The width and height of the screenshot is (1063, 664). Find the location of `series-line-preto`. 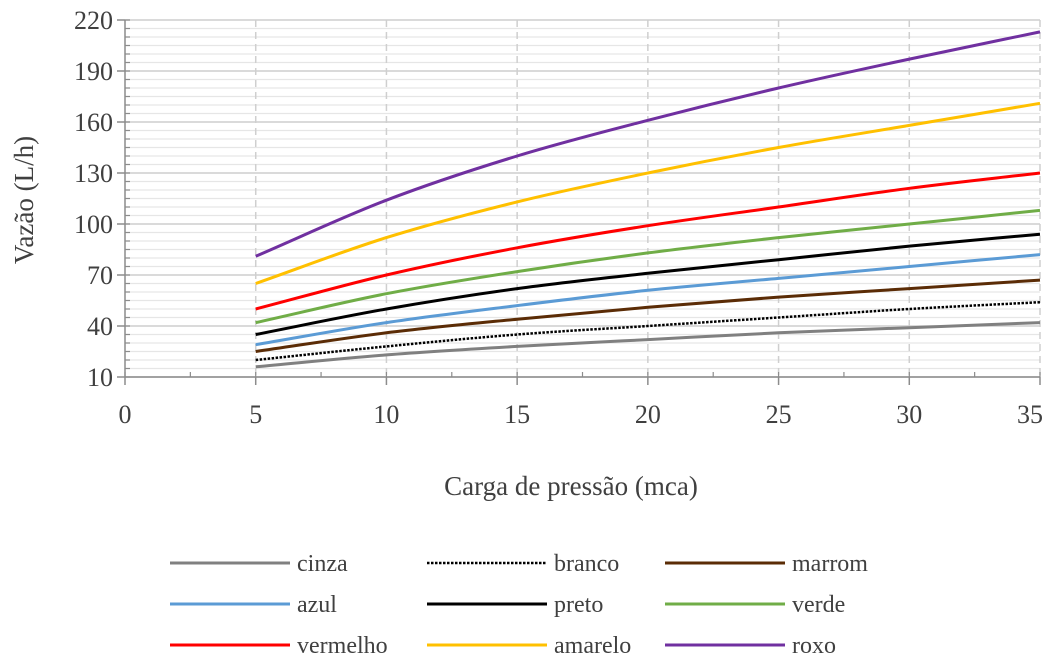

series-line-preto is located at coordinates (648, 284).